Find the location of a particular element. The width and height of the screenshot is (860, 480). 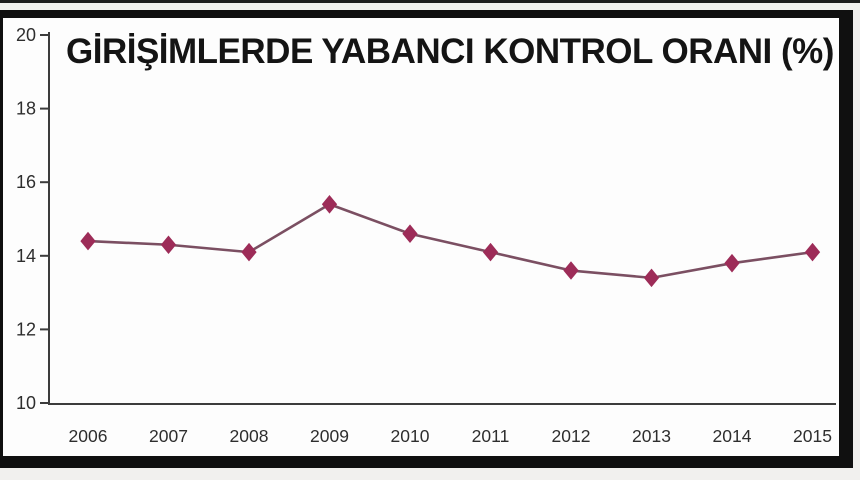

x-axis-label: 2015 is located at coordinates (812, 436).